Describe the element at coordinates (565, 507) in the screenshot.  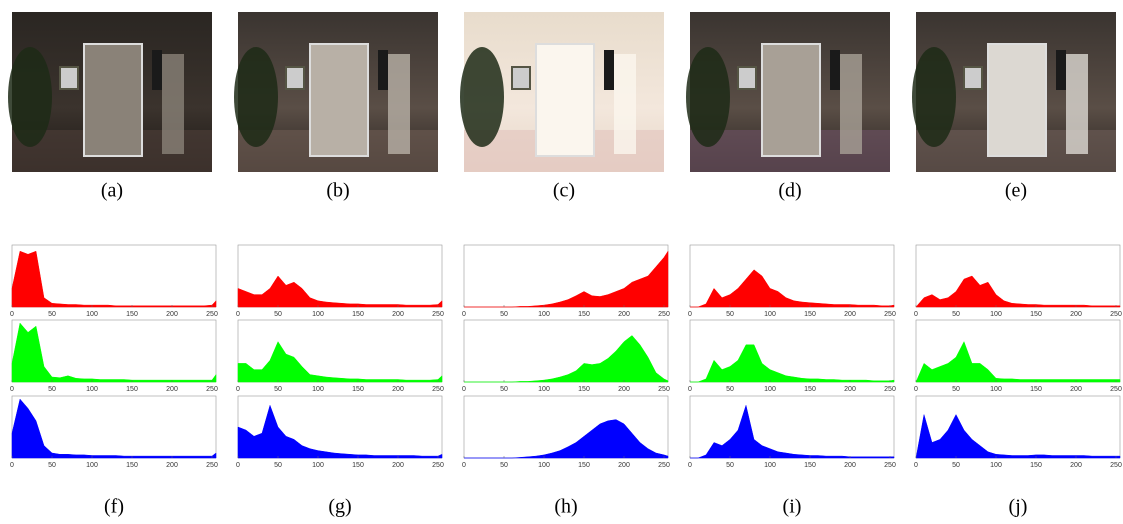
I see `caption: (h)` at that location.